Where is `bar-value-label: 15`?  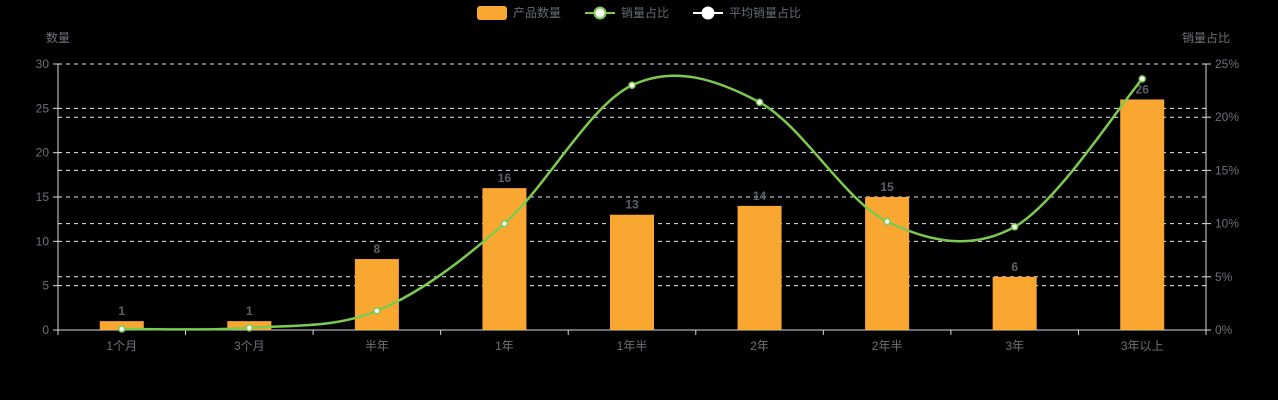 bar-value-label: 15 is located at coordinates (887, 187).